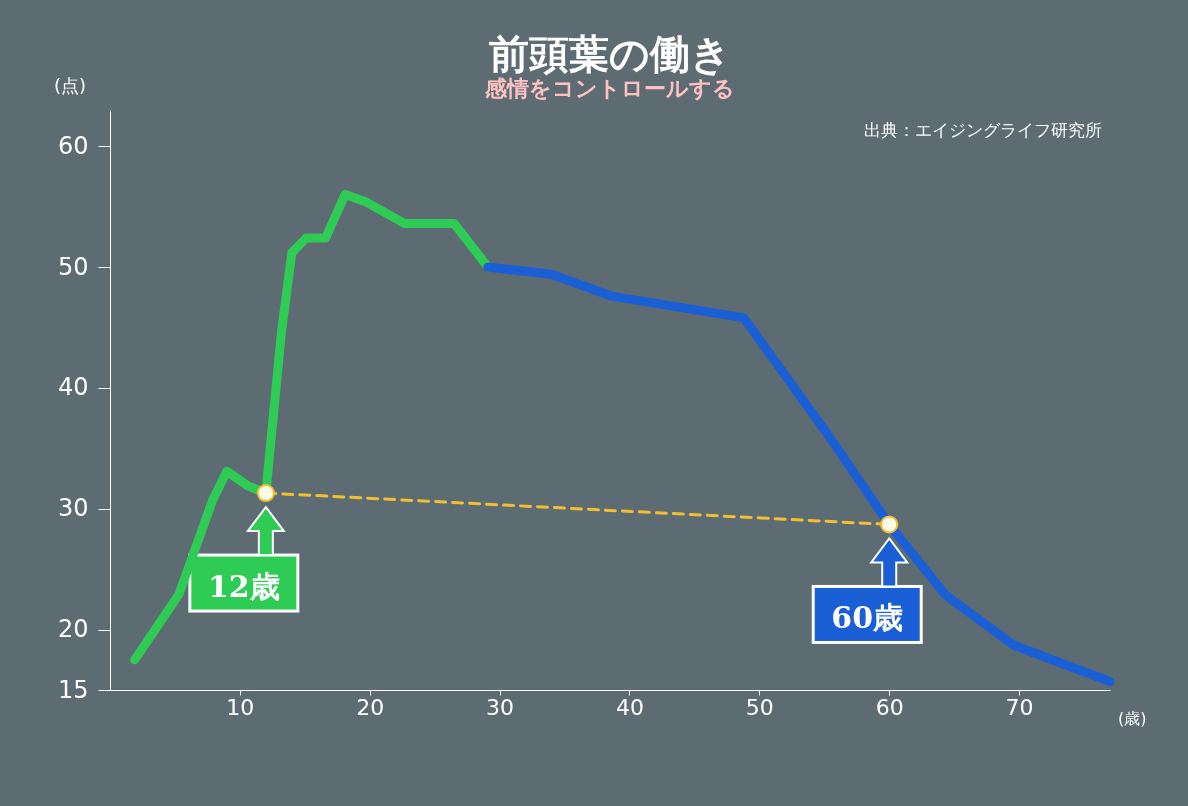 The image size is (1188, 806). What do you see at coordinates (1019, 707) in the screenshot?
I see `x-tick-label: 70` at bounding box center [1019, 707].